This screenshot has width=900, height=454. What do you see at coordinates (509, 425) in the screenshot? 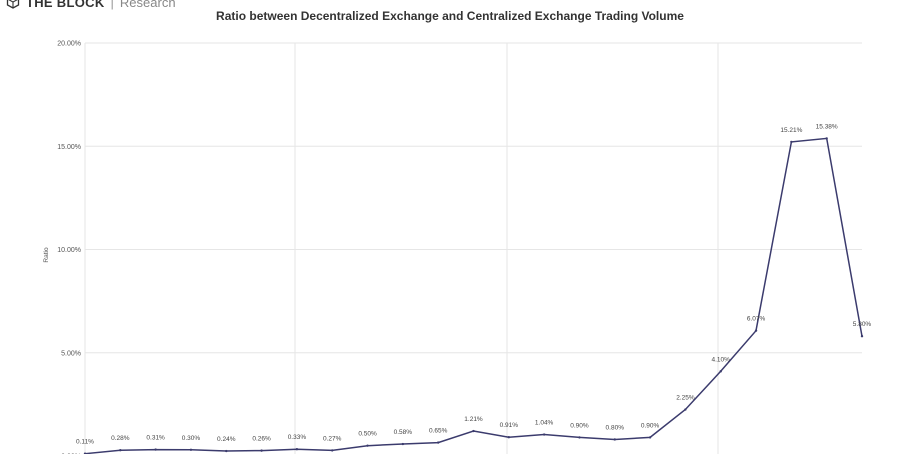
I see `data-label: 0.91%` at bounding box center [509, 425].